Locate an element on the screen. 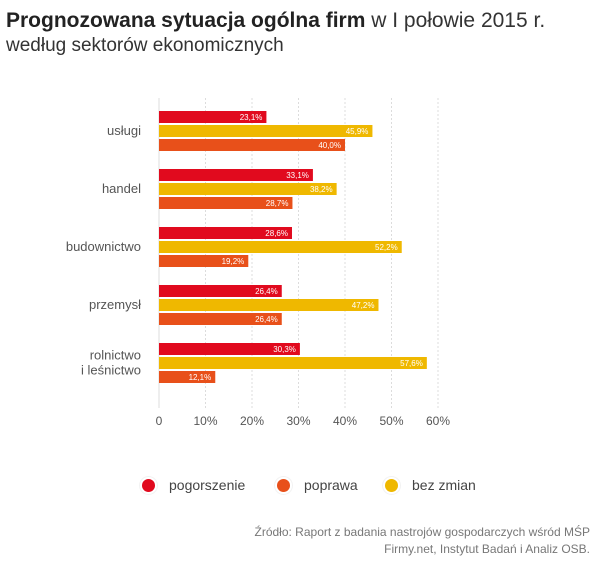 The image size is (600, 579). legend-label: poprawa is located at coordinates (331, 485).